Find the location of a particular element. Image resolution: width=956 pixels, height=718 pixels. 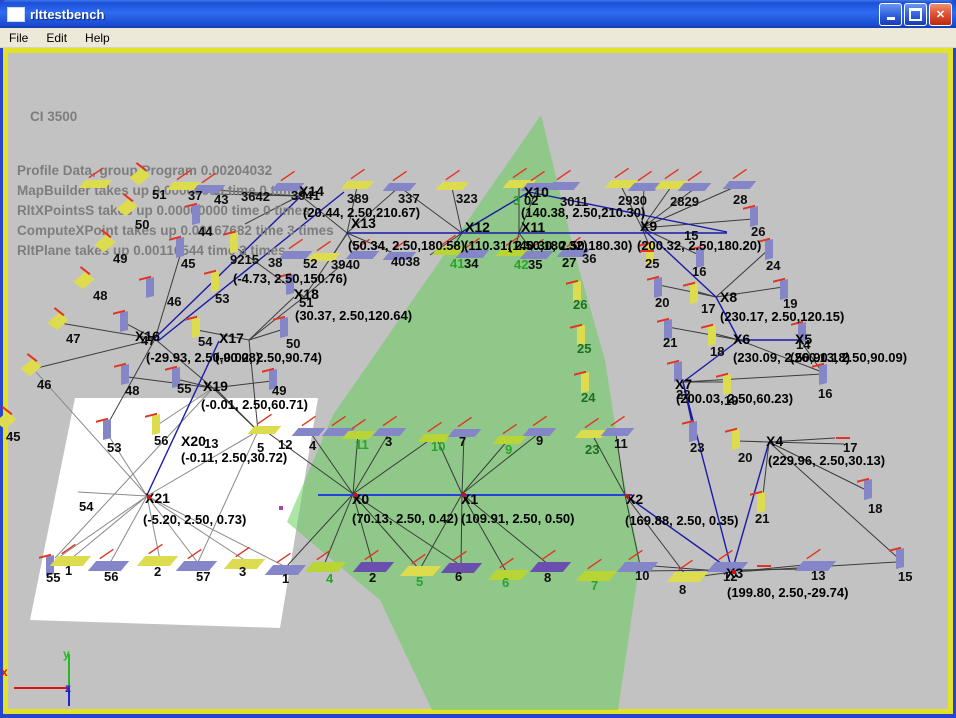

node-number: 52 is located at coordinates (310, 263).